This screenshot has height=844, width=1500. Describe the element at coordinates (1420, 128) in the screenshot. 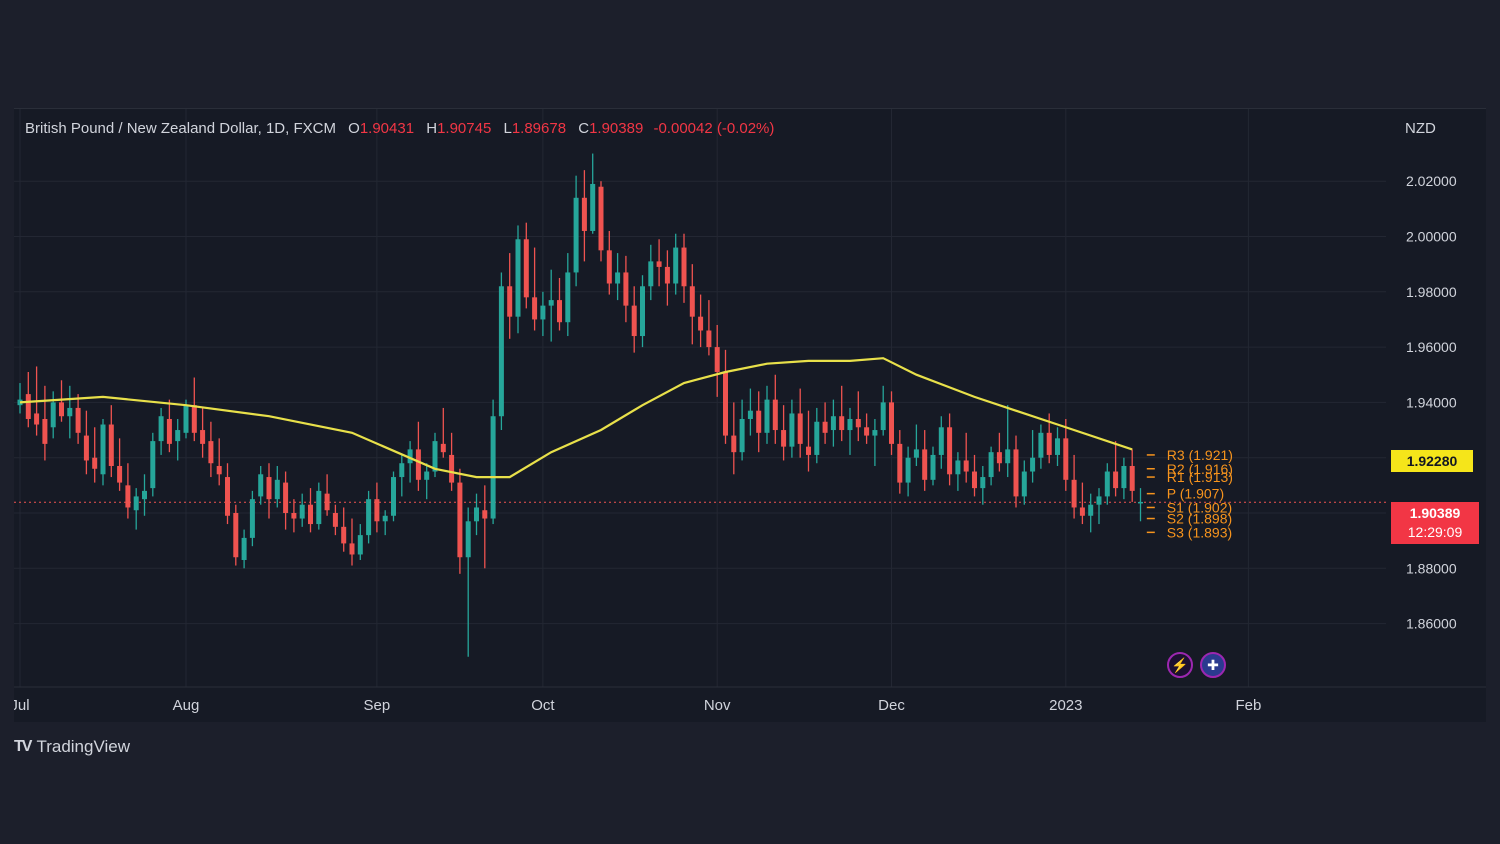

I see `currency-label: NZD` at that location.